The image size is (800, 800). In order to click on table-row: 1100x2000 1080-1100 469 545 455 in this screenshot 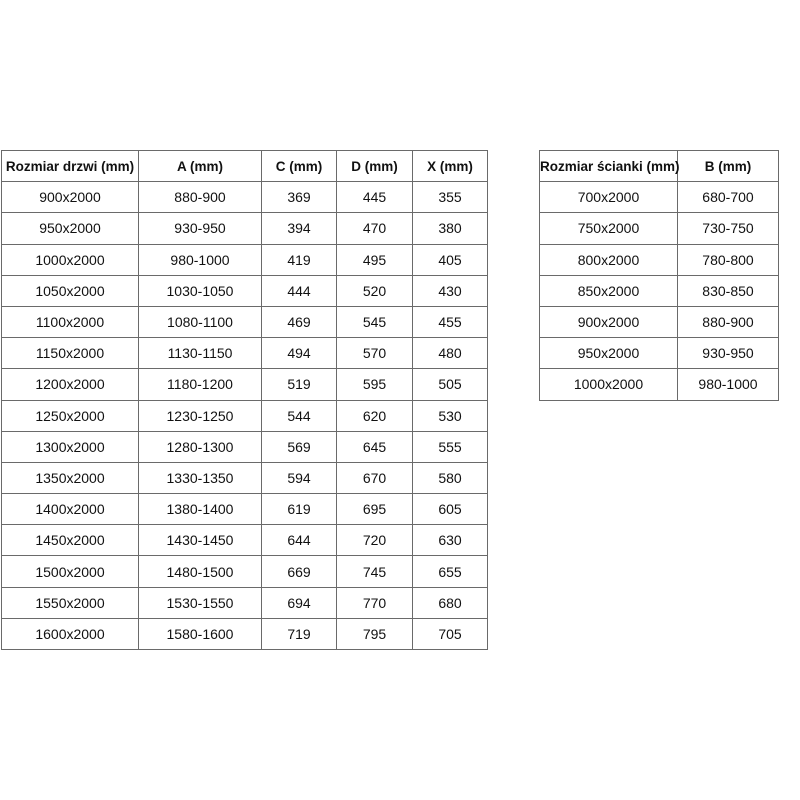, I will do `click(244, 322)`.